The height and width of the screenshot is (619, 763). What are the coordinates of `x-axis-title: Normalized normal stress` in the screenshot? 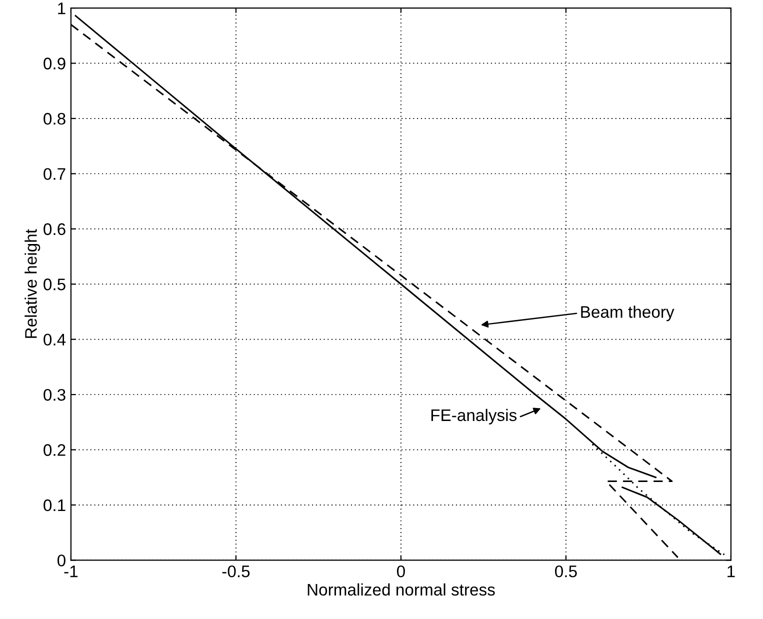 It's located at (401, 589).